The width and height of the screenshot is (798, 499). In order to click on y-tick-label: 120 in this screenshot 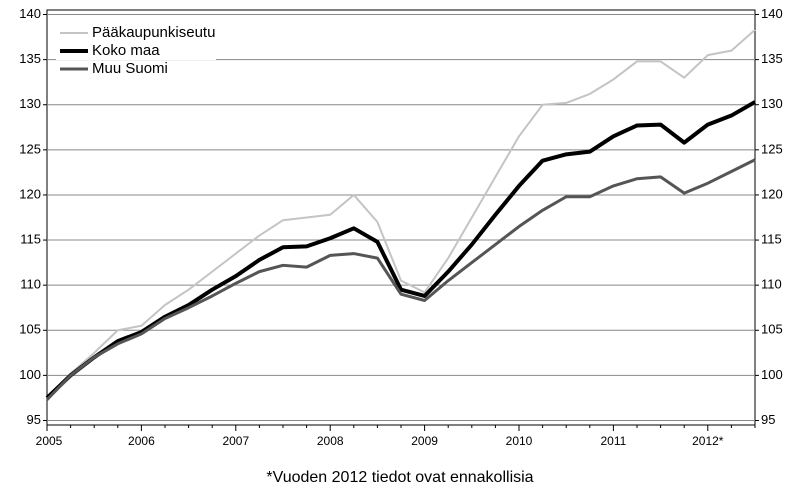, I will do `click(30, 193)`.